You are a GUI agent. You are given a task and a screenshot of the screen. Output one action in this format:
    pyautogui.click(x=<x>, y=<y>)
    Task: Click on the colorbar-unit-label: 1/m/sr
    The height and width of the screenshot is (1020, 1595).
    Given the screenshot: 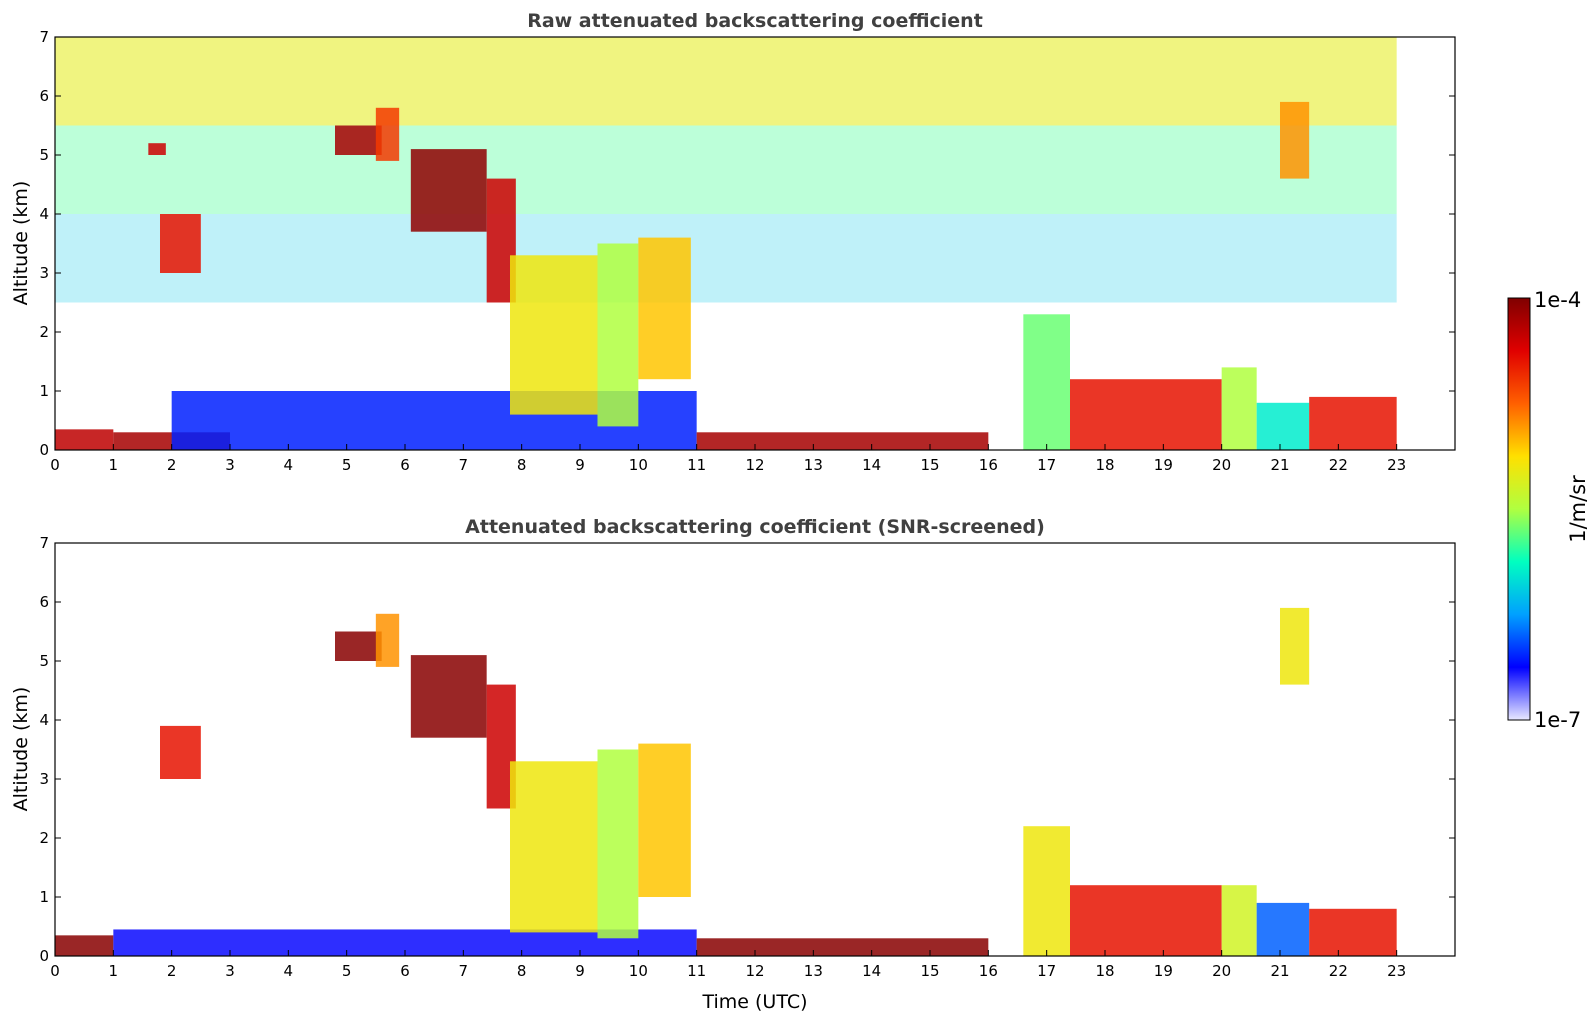 What is the action you would take?
    pyautogui.click(x=1578, y=509)
    